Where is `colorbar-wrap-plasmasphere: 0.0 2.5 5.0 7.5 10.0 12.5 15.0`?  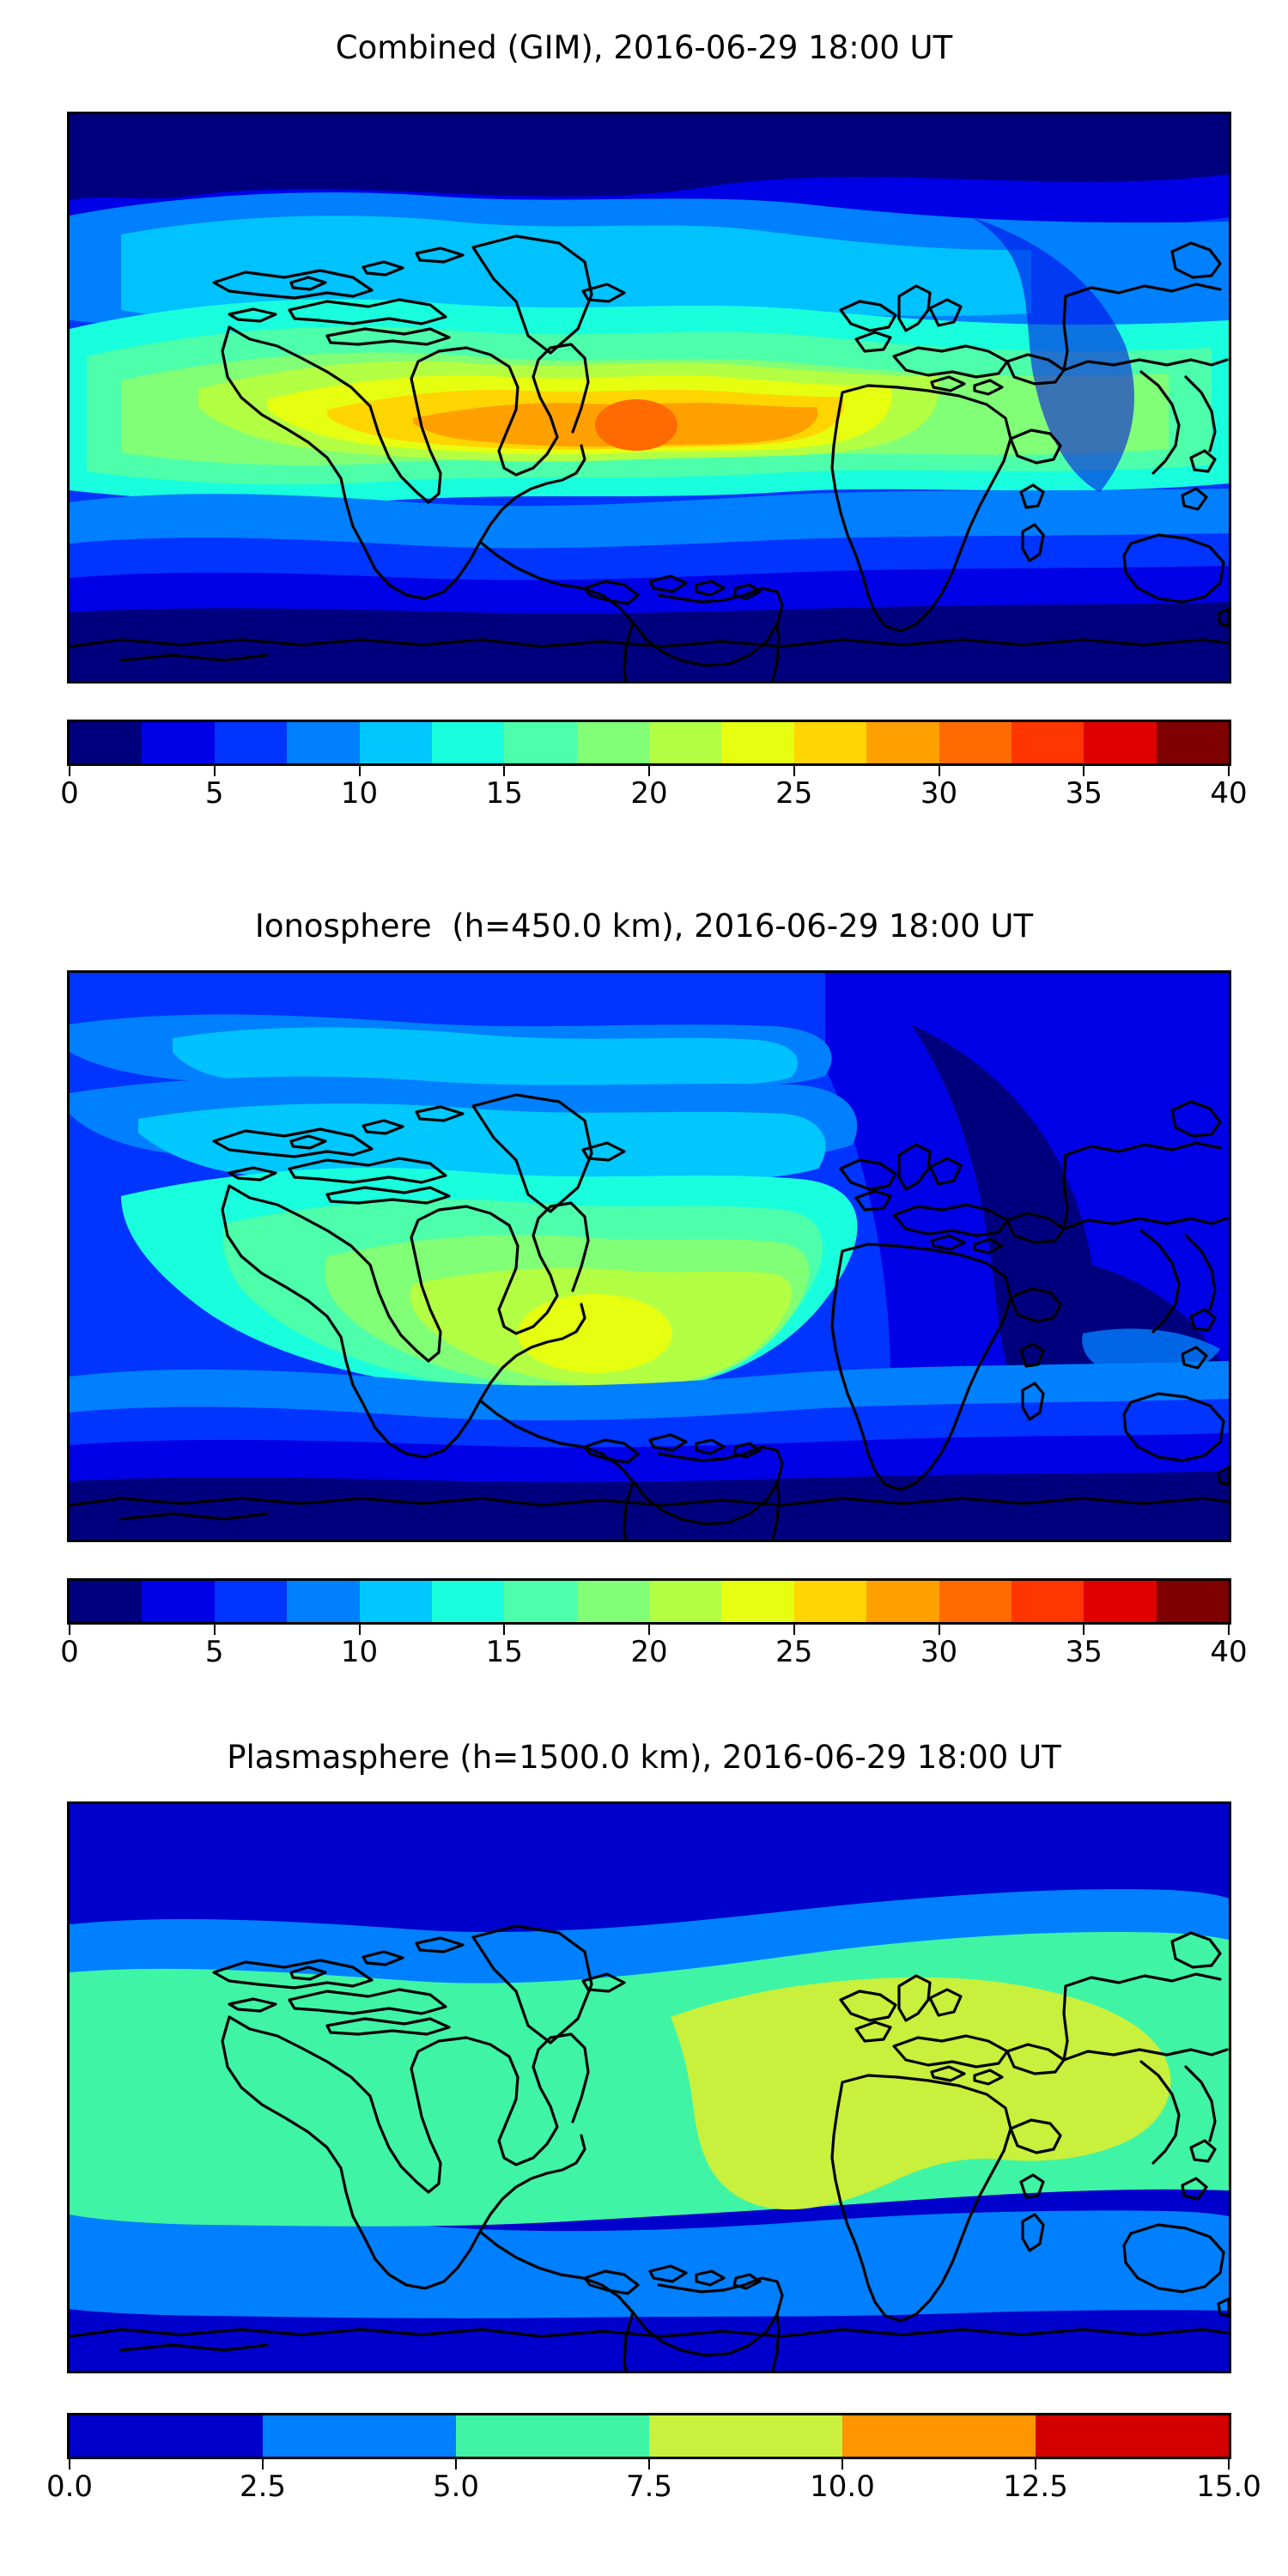
colorbar-wrap-plasmasphere: 0.0 2.5 5.0 7.5 10.0 12.5 15.0 is located at coordinates (653, 2461).